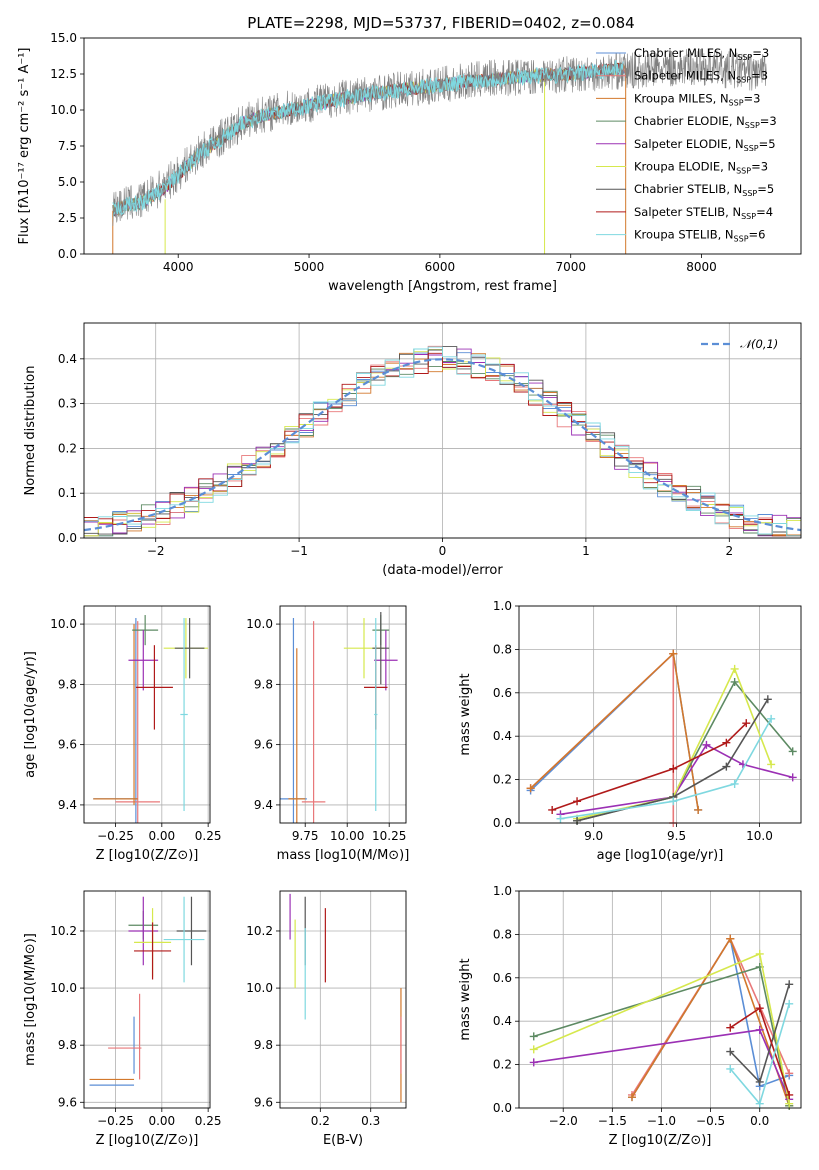 The width and height of the screenshot is (819, 1170). Describe the element at coordinates (178, 267) in the screenshot. I see `x-tick-label: 4000` at that location.